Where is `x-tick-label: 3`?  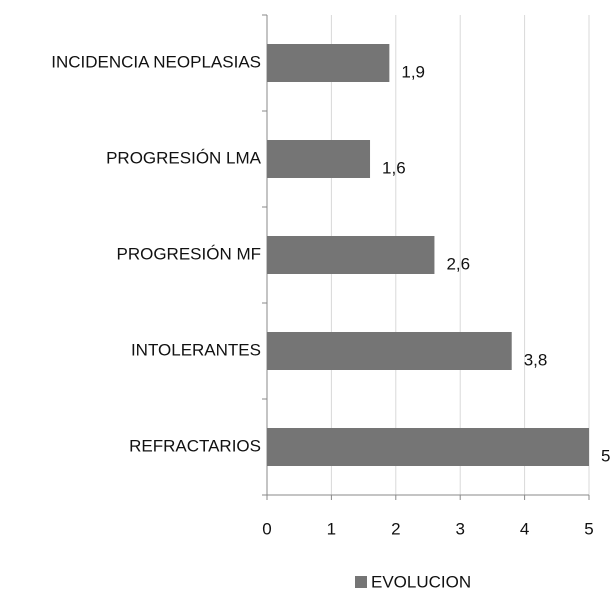
x-tick-label: 3 is located at coordinates (459, 528).